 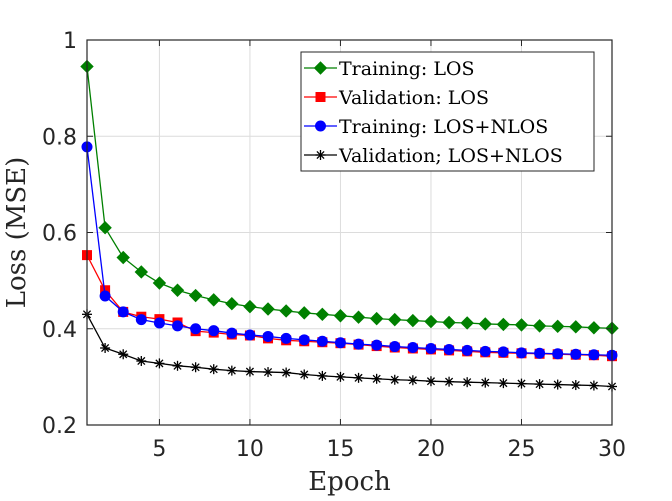 What do you see at coordinates (521, 449) in the screenshot?
I see `x-tick-label: 25` at bounding box center [521, 449].